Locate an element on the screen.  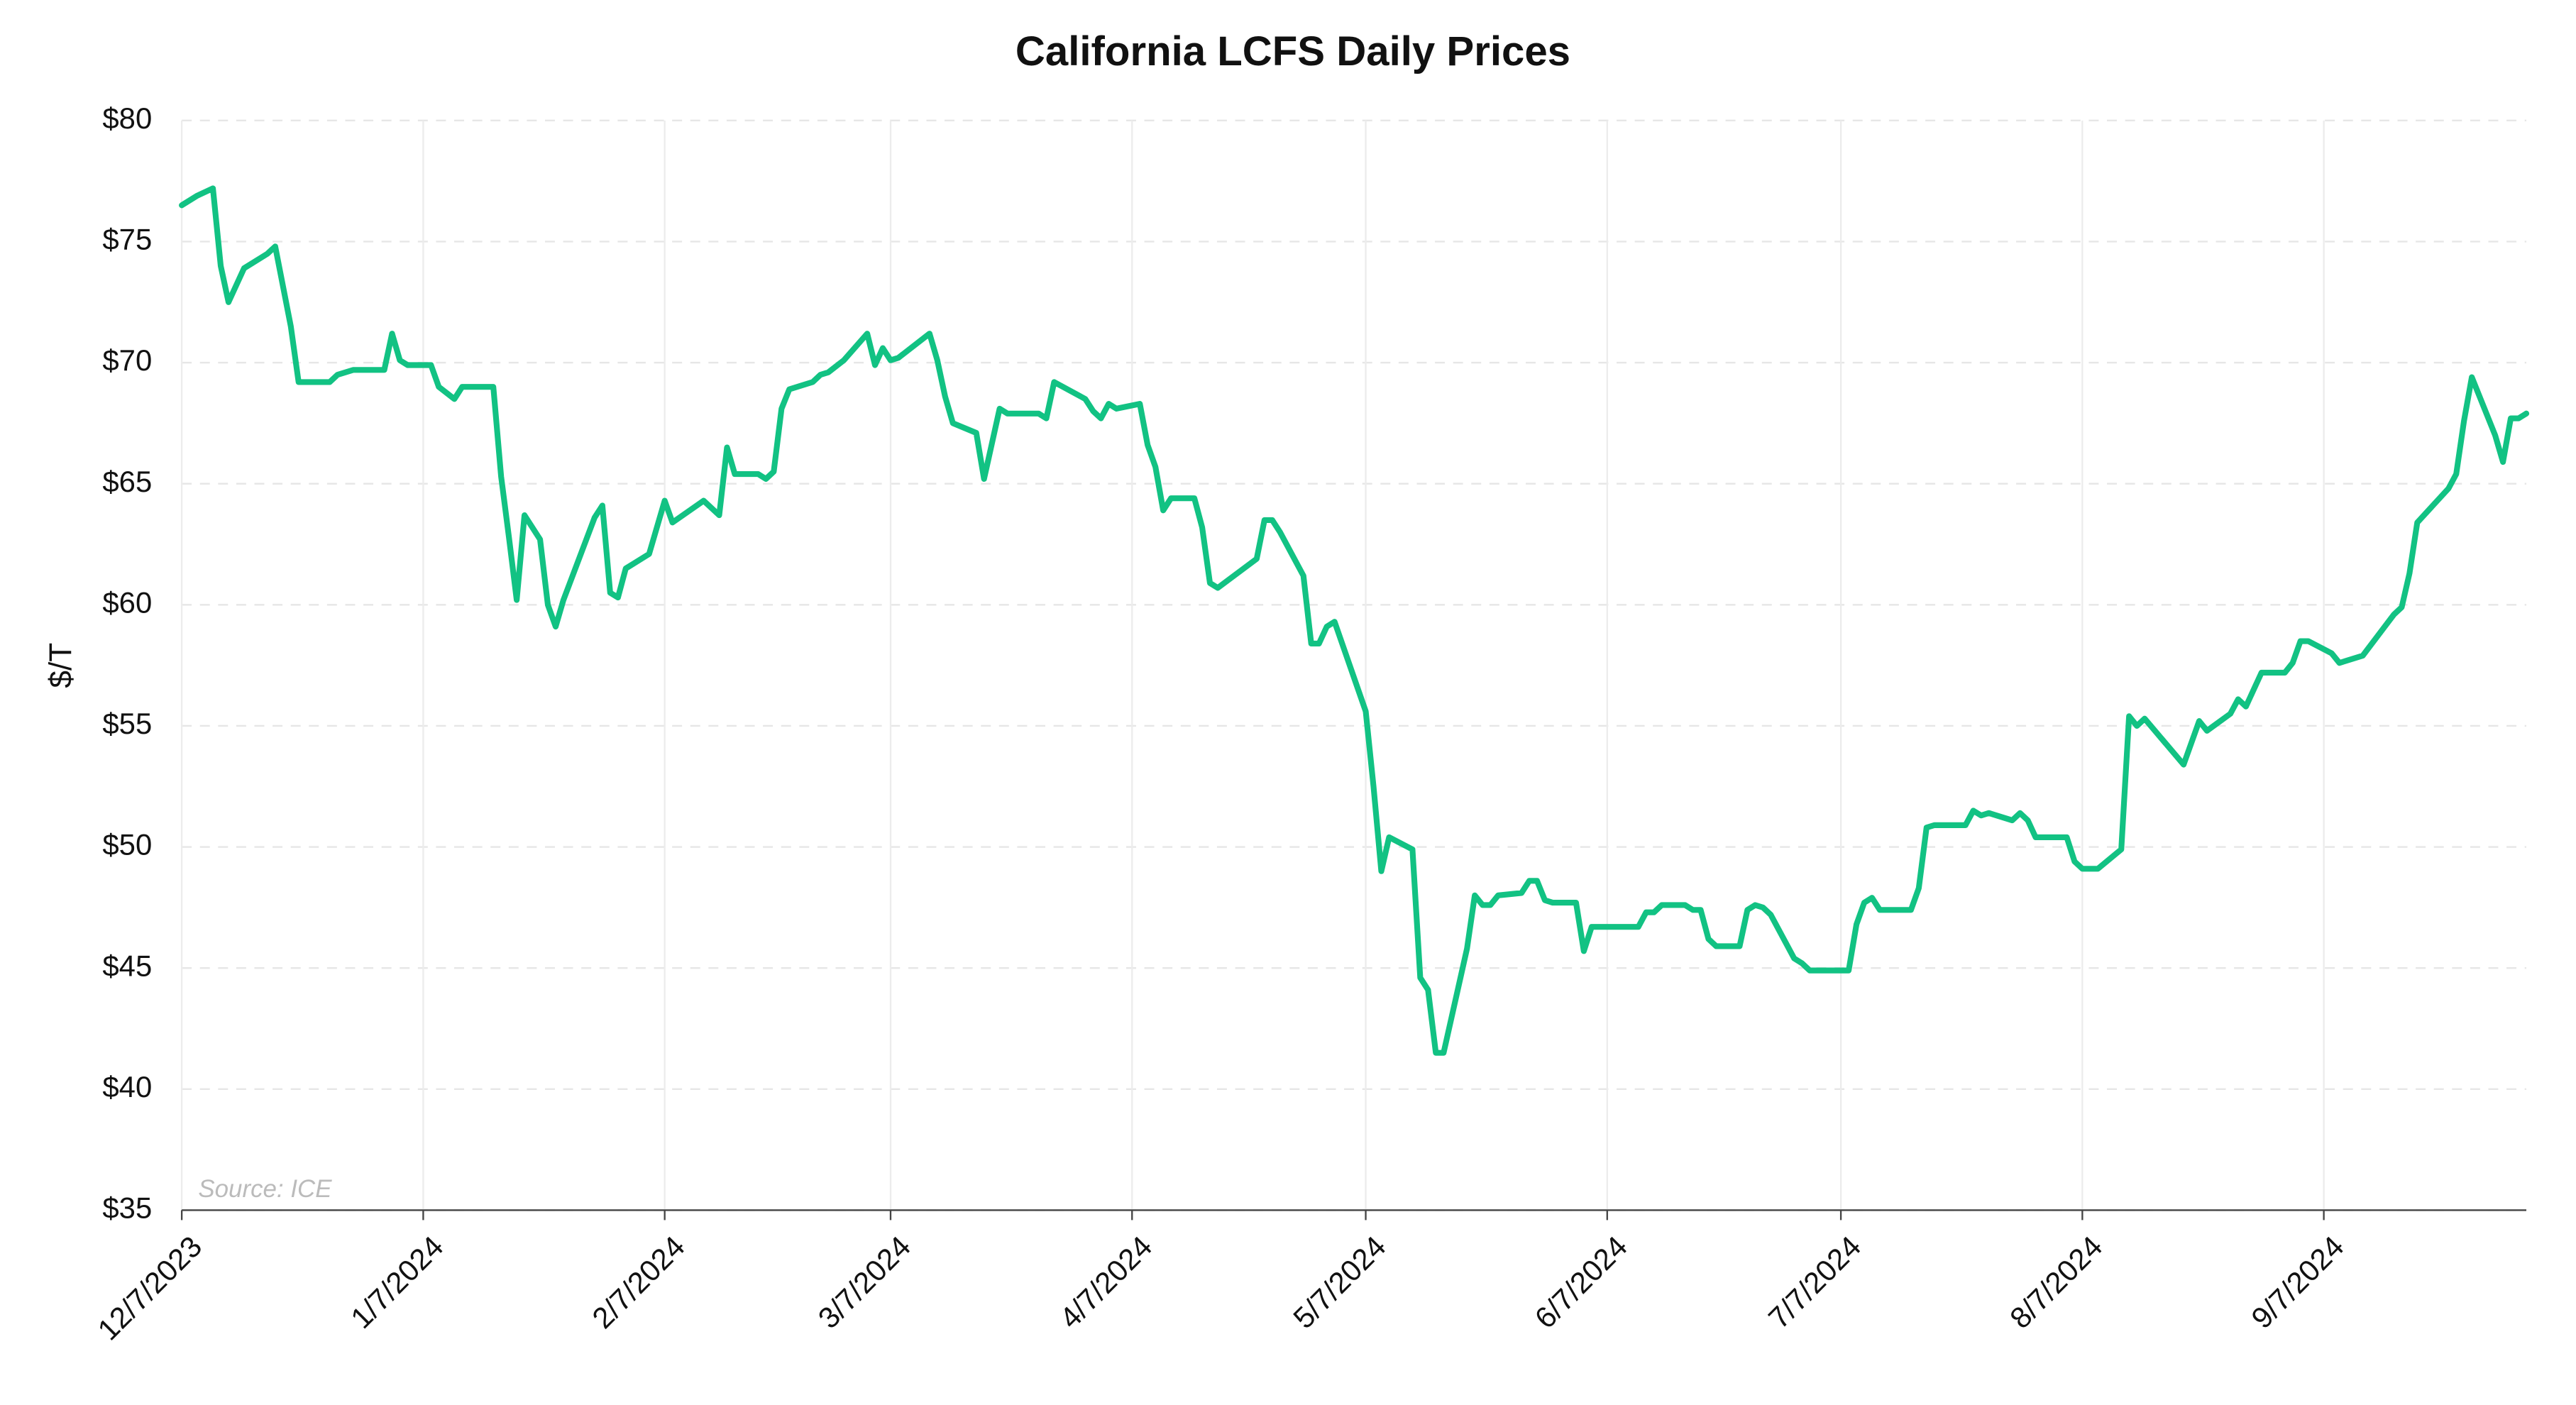
x-tick-label: 6/7/2024 is located at coordinates (1581, 1282).